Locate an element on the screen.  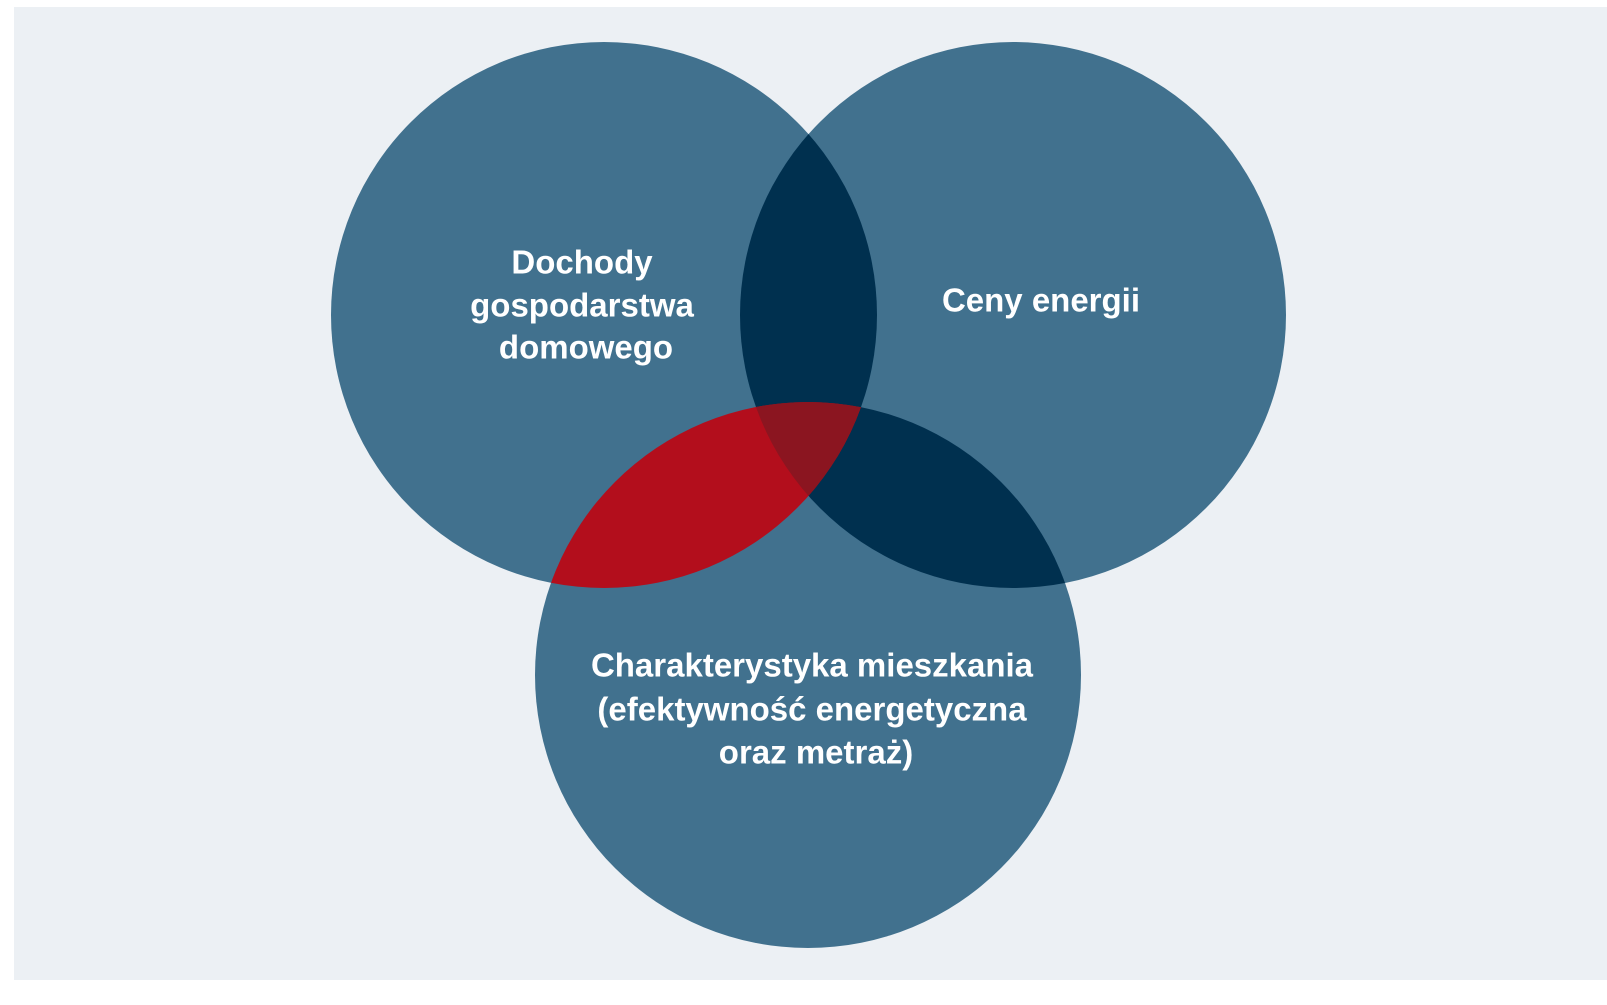
set-label: domowego is located at coordinates (586, 347).